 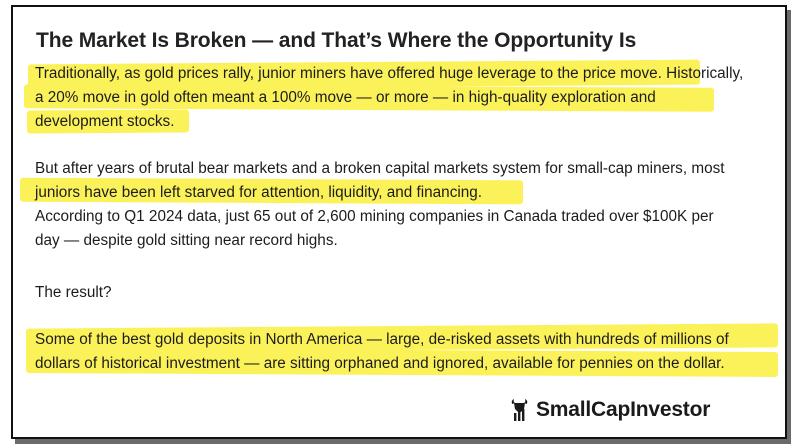 I want to click on paragraph-line: development stocks., so click(x=105, y=121).